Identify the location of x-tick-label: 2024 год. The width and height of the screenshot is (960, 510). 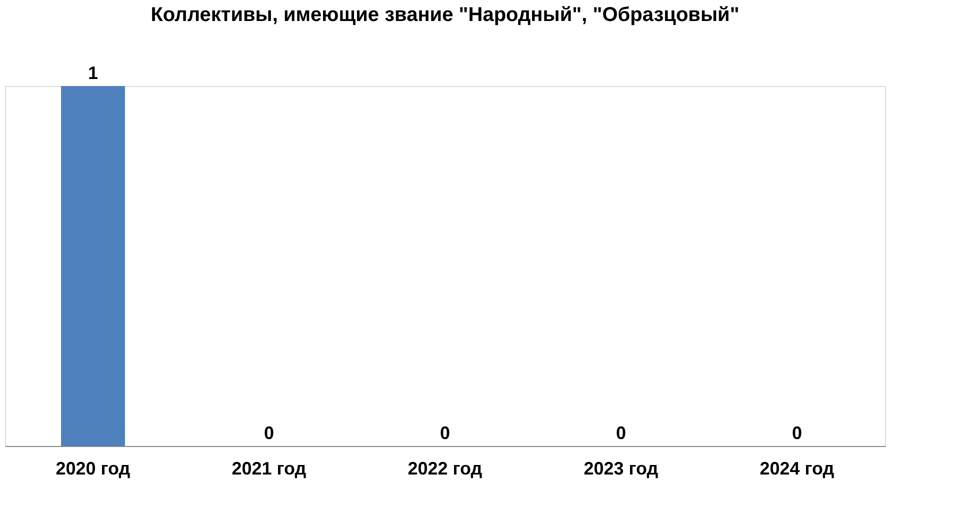
(797, 468).